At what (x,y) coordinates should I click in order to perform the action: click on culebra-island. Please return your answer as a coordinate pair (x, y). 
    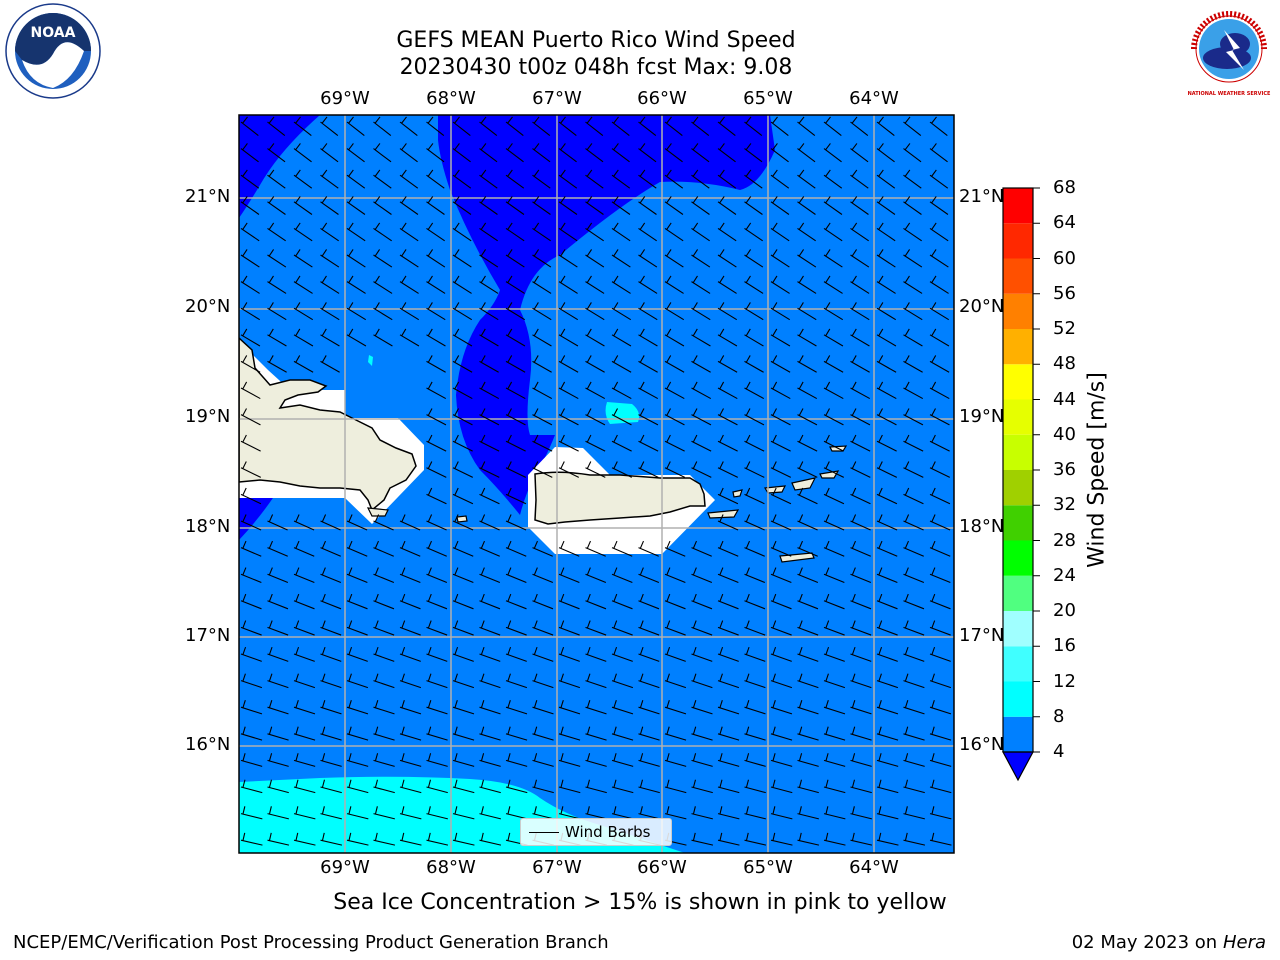
    Looking at the image, I should click on (737, 493).